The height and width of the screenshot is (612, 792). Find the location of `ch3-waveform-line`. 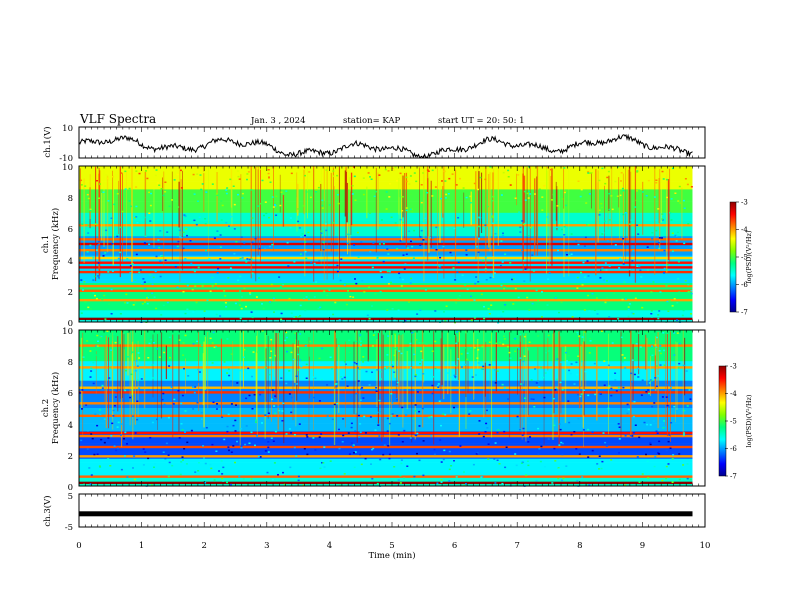

ch3-waveform-line is located at coordinates (386, 514).